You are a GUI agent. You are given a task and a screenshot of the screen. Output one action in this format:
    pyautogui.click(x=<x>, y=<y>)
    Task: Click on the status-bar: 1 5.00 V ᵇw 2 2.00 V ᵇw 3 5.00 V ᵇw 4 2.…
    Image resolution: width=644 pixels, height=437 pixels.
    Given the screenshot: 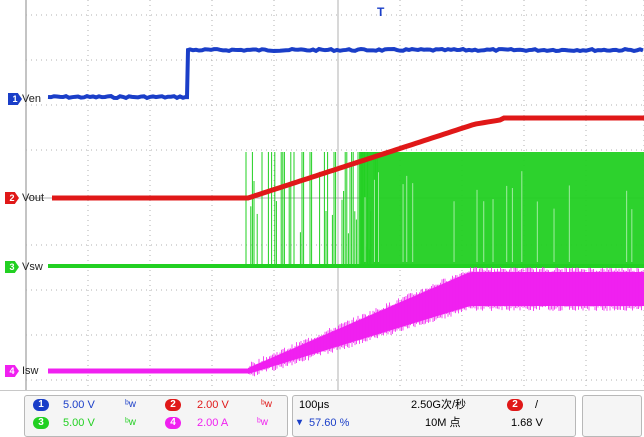 What is the action you would take?
    pyautogui.click(x=322, y=413)
    